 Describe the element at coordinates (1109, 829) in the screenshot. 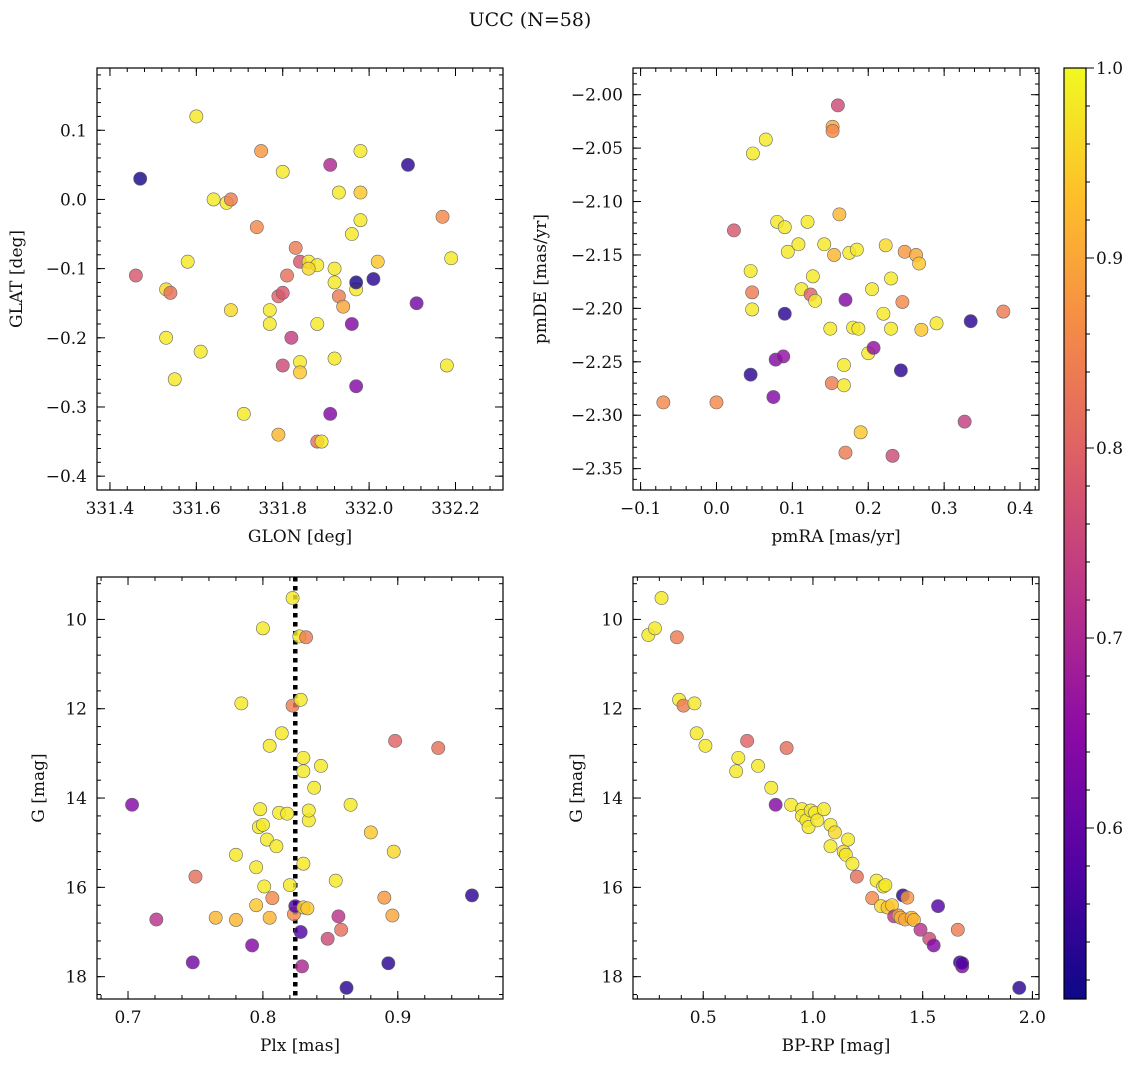

I see `colorbar-tick-label: 0.6` at that location.